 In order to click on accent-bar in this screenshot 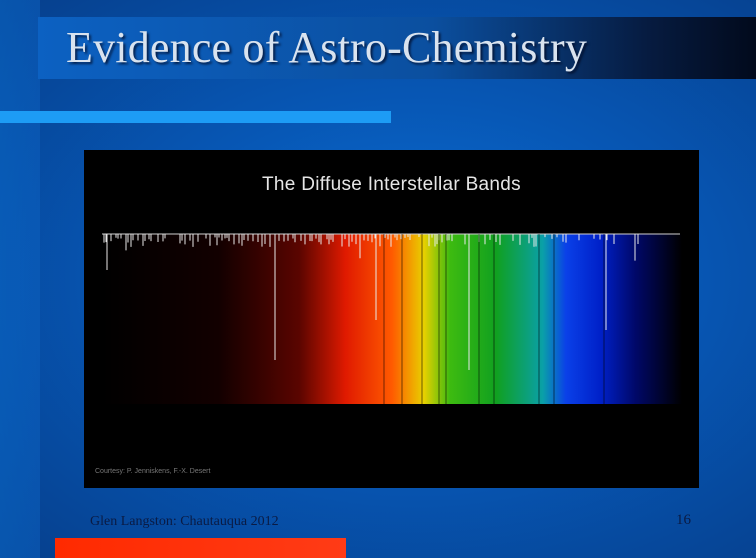, I will do `click(195, 117)`.